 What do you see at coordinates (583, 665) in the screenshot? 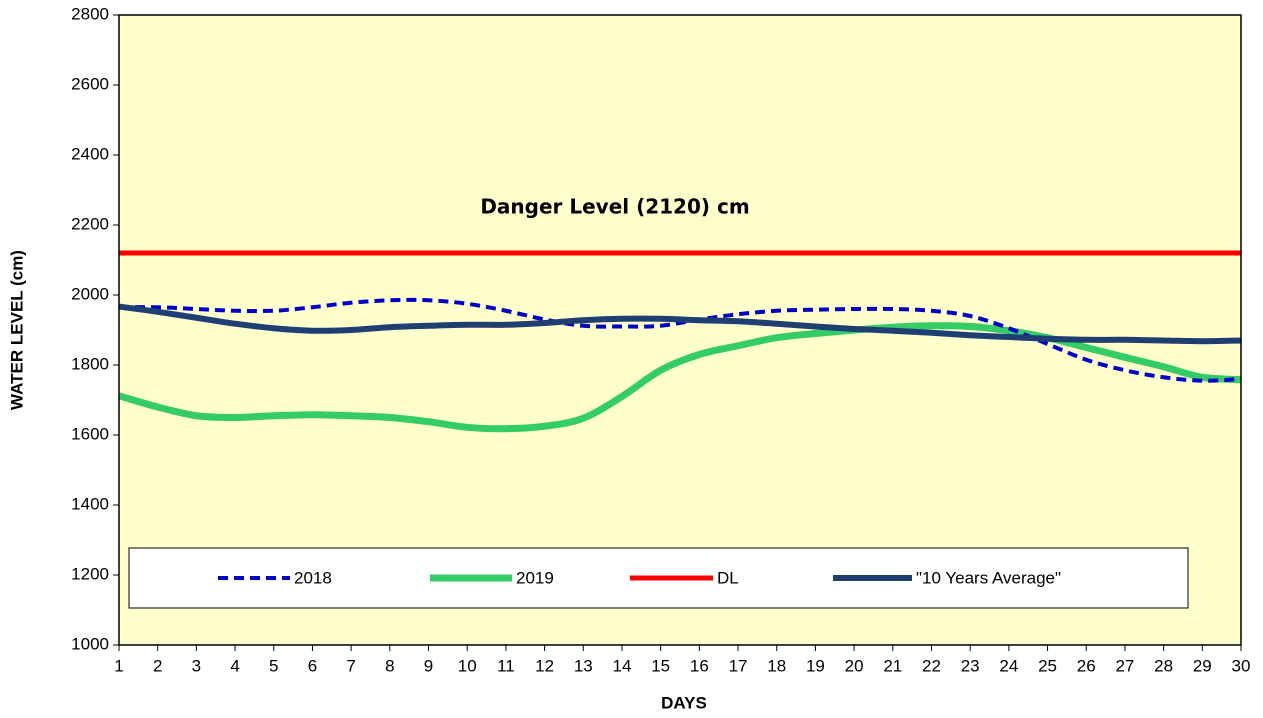
I see `x-tick-label: 13` at bounding box center [583, 665].